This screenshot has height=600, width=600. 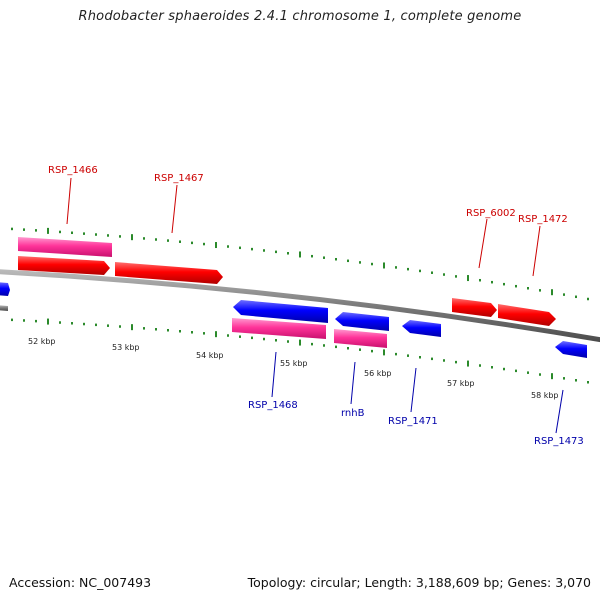 What do you see at coordinates (353, 383) in the screenshot?
I see `leader-rnhb` at bounding box center [353, 383].